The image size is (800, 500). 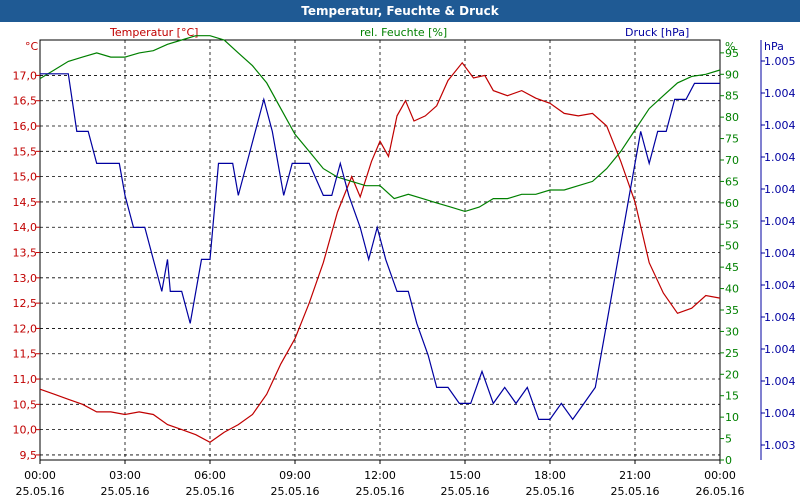 I want to click on temp-tick-label: 12,5, so click(x=25, y=303).